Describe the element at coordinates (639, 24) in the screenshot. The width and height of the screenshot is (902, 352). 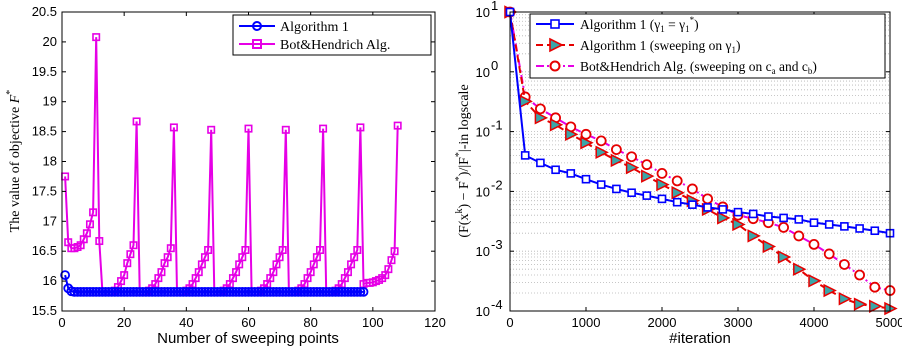
I see `legend-label-alg1-gamma: Algorithm 1 (γ1 = γ1*)` at that location.